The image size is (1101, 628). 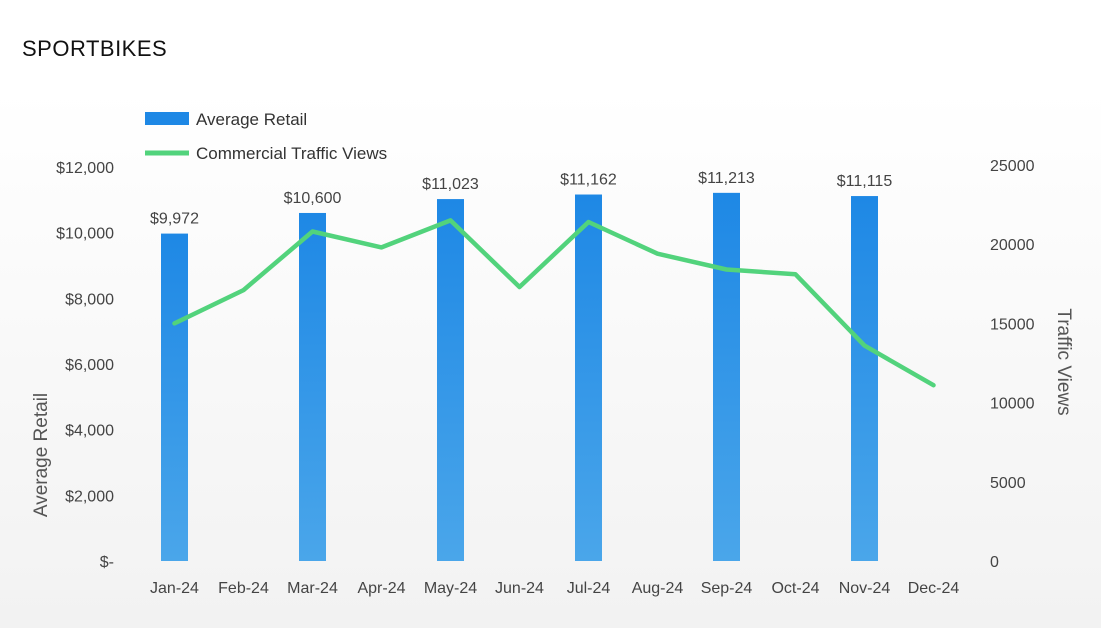 I want to click on bar-data-label: $11,115, so click(x=865, y=181).